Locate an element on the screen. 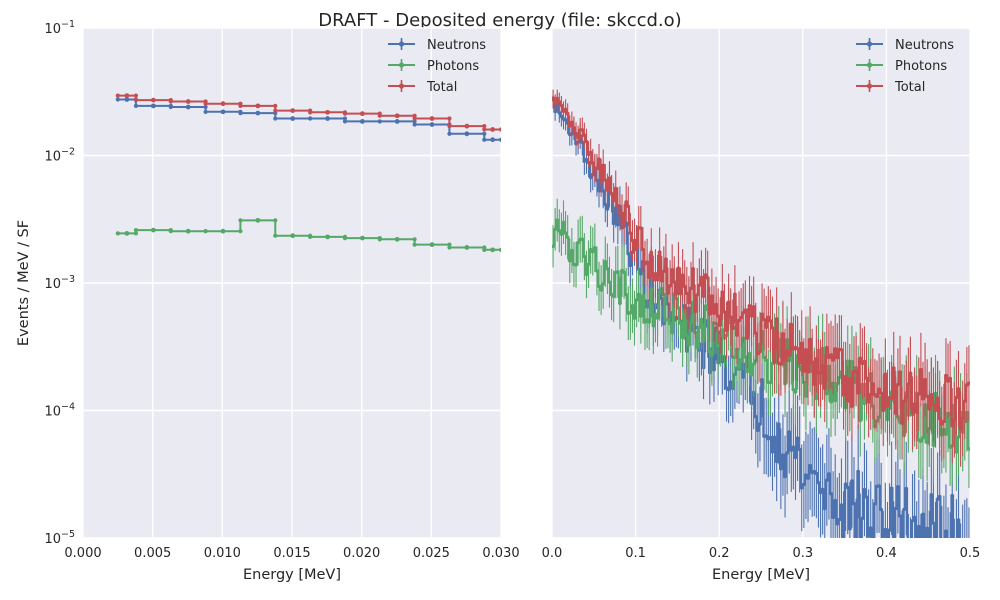 This screenshot has height=600, width=1000. y-tick-label: 10⁻³ is located at coordinates (59, 283).